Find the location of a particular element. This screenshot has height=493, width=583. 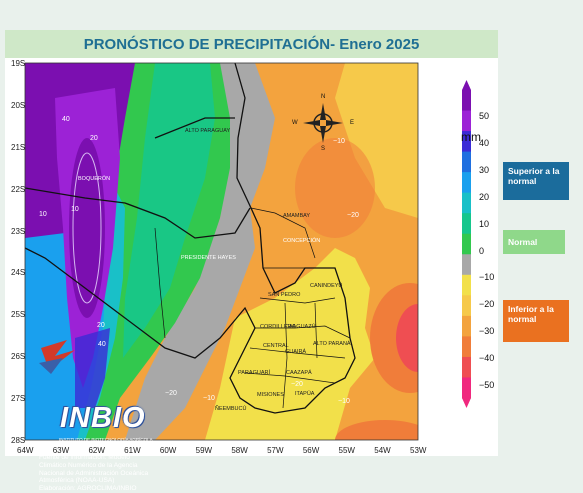

longitude-label: 61W is located at coordinates (132, 450).